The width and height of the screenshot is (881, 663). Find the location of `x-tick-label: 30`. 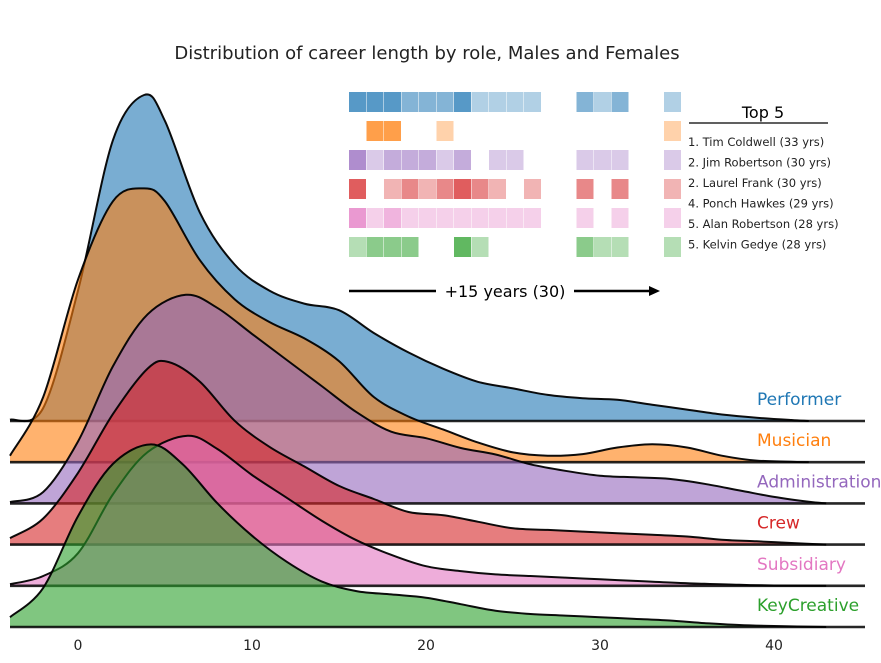

x-tick-label: 30 is located at coordinates (600, 646).